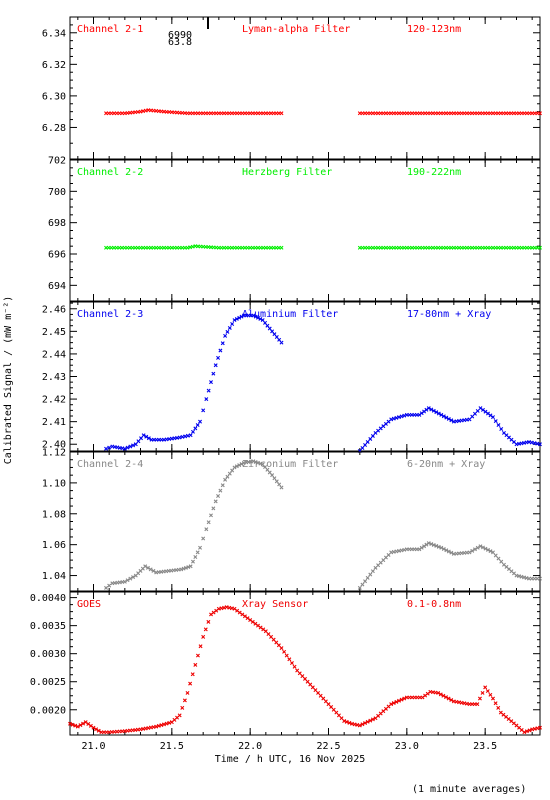 Image resolution: width=550 pixels, height=800 pixels. I want to click on y-tick-label: 1.04, so click(54, 576).